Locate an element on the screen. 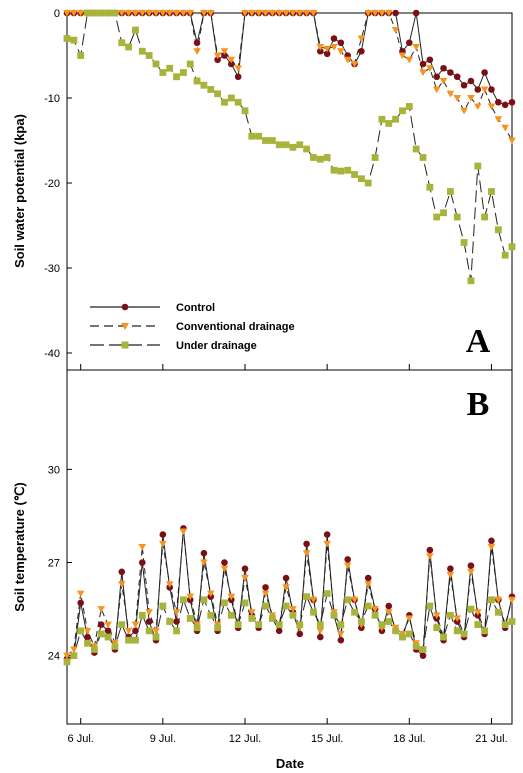 This screenshot has height=773, width=523. y-tick-label-b: 27 is located at coordinates (54, 564).